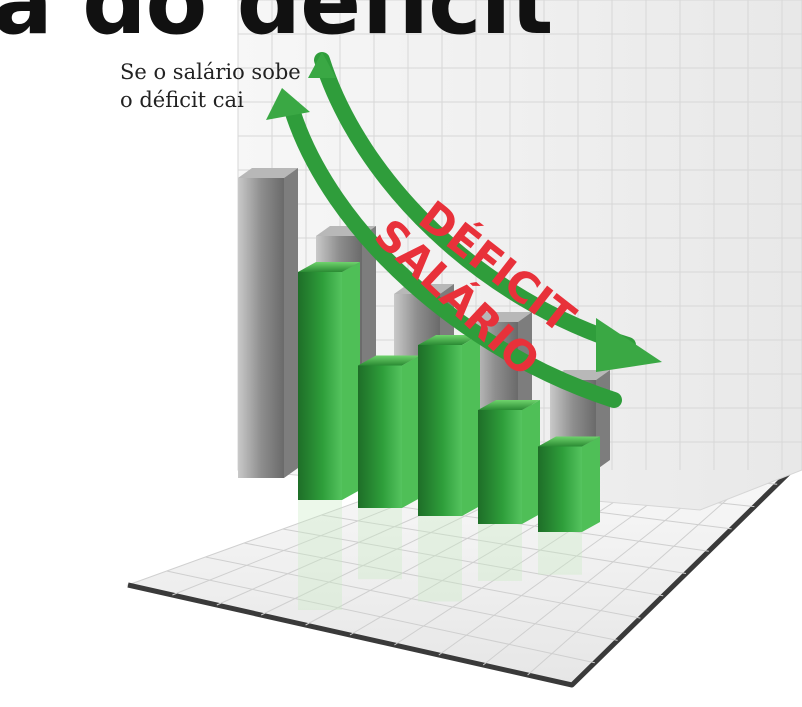 Image resolution: width=802 pixels, height=707 pixels. I want to click on subtitle-line-1: Se o salário sobe, so click(210, 72).